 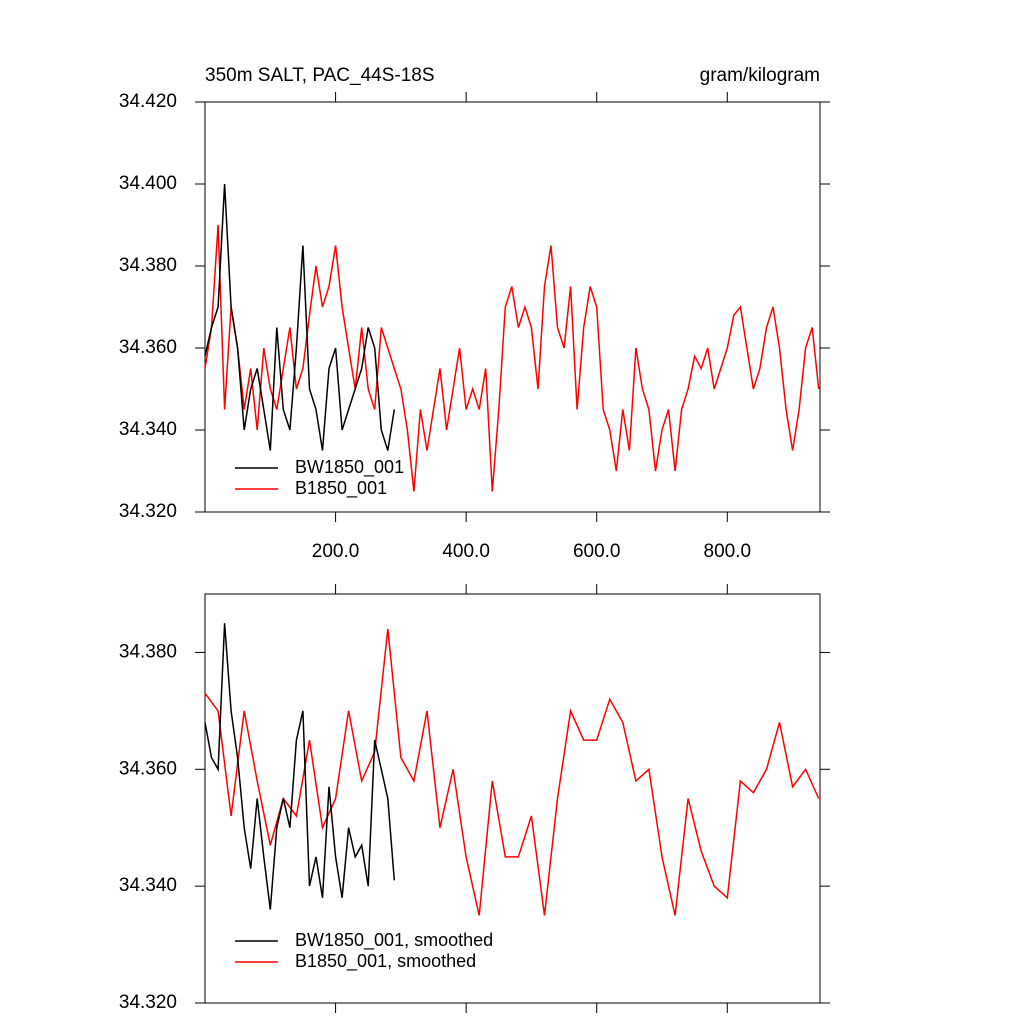 What do you see at coordinates (148, 183) in the screenshot?
I see `y-tick-label: 34.400` at bounding box center [148, 183].